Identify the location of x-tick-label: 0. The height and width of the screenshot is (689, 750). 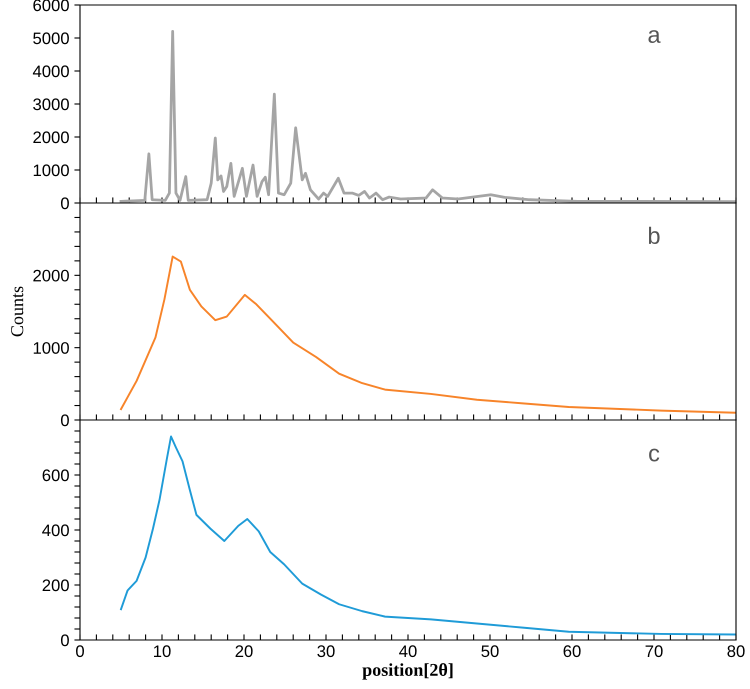
(80, 651).